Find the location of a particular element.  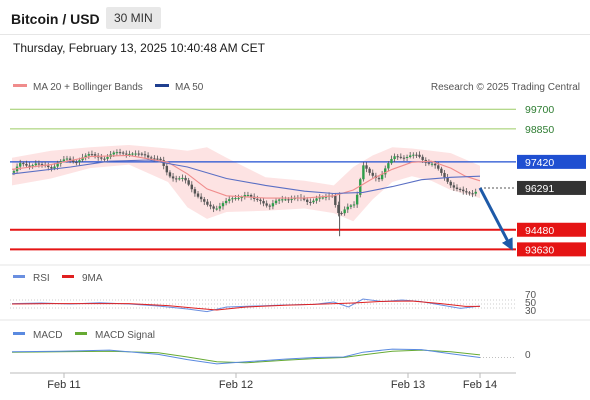

rsi-ma-line is located at coordinates (245, 305).